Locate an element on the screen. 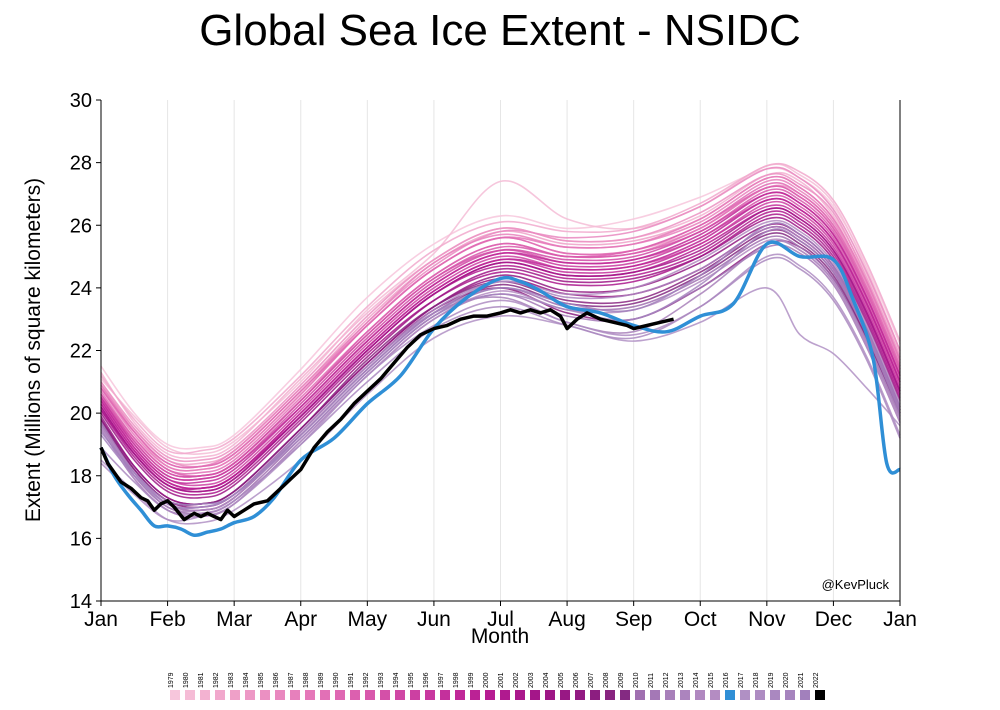  x-ticks: Jan Feb Mar Apr May Jun Jul Aug Sep Oct Nov Dec Jan is located at coordinates (500, 616).